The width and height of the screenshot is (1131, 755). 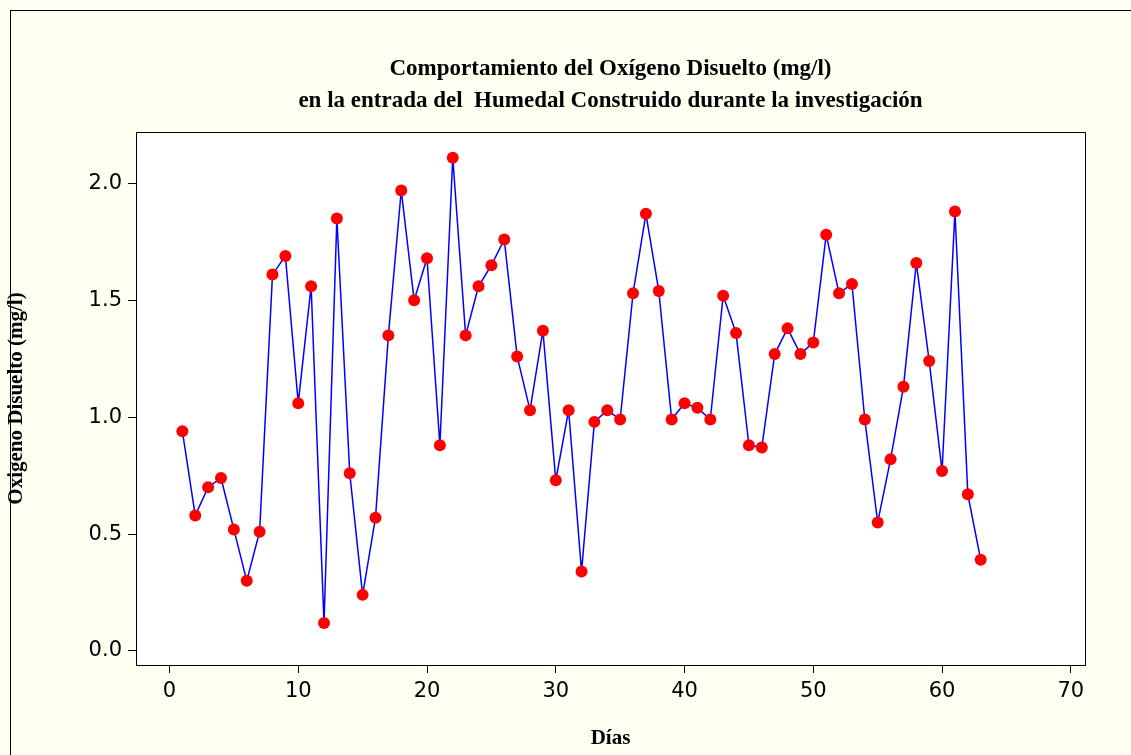 I want to click on x-tick-label: 60, so click(x=942, y=690).